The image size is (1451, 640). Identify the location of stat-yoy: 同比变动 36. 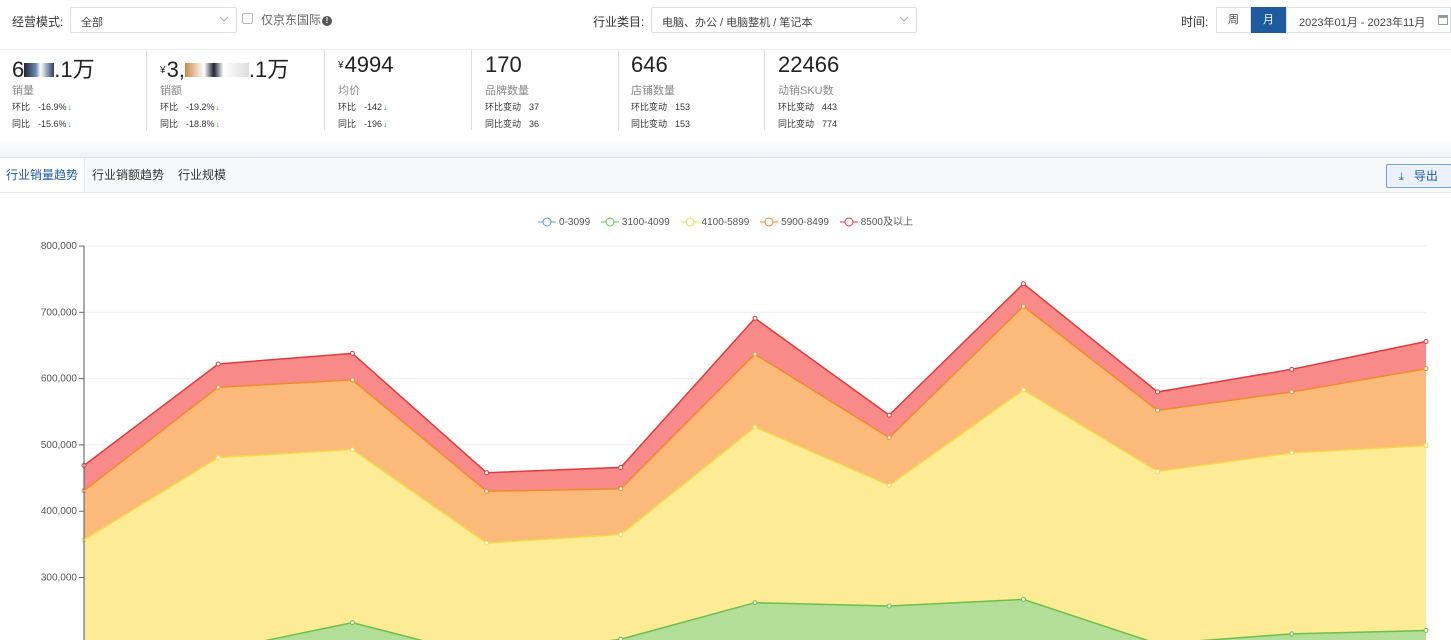
(512, 124).